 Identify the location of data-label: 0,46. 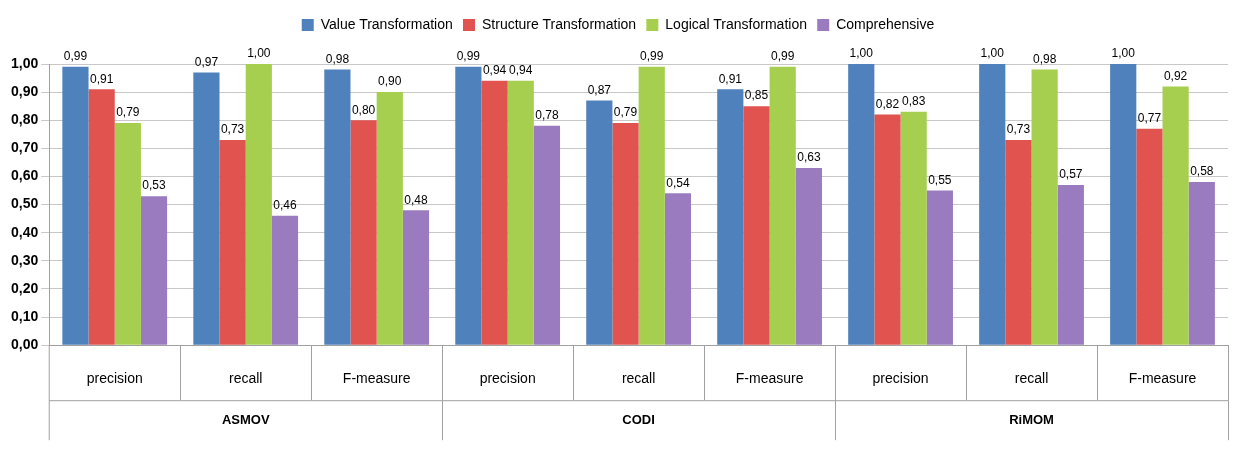
(285, 205).